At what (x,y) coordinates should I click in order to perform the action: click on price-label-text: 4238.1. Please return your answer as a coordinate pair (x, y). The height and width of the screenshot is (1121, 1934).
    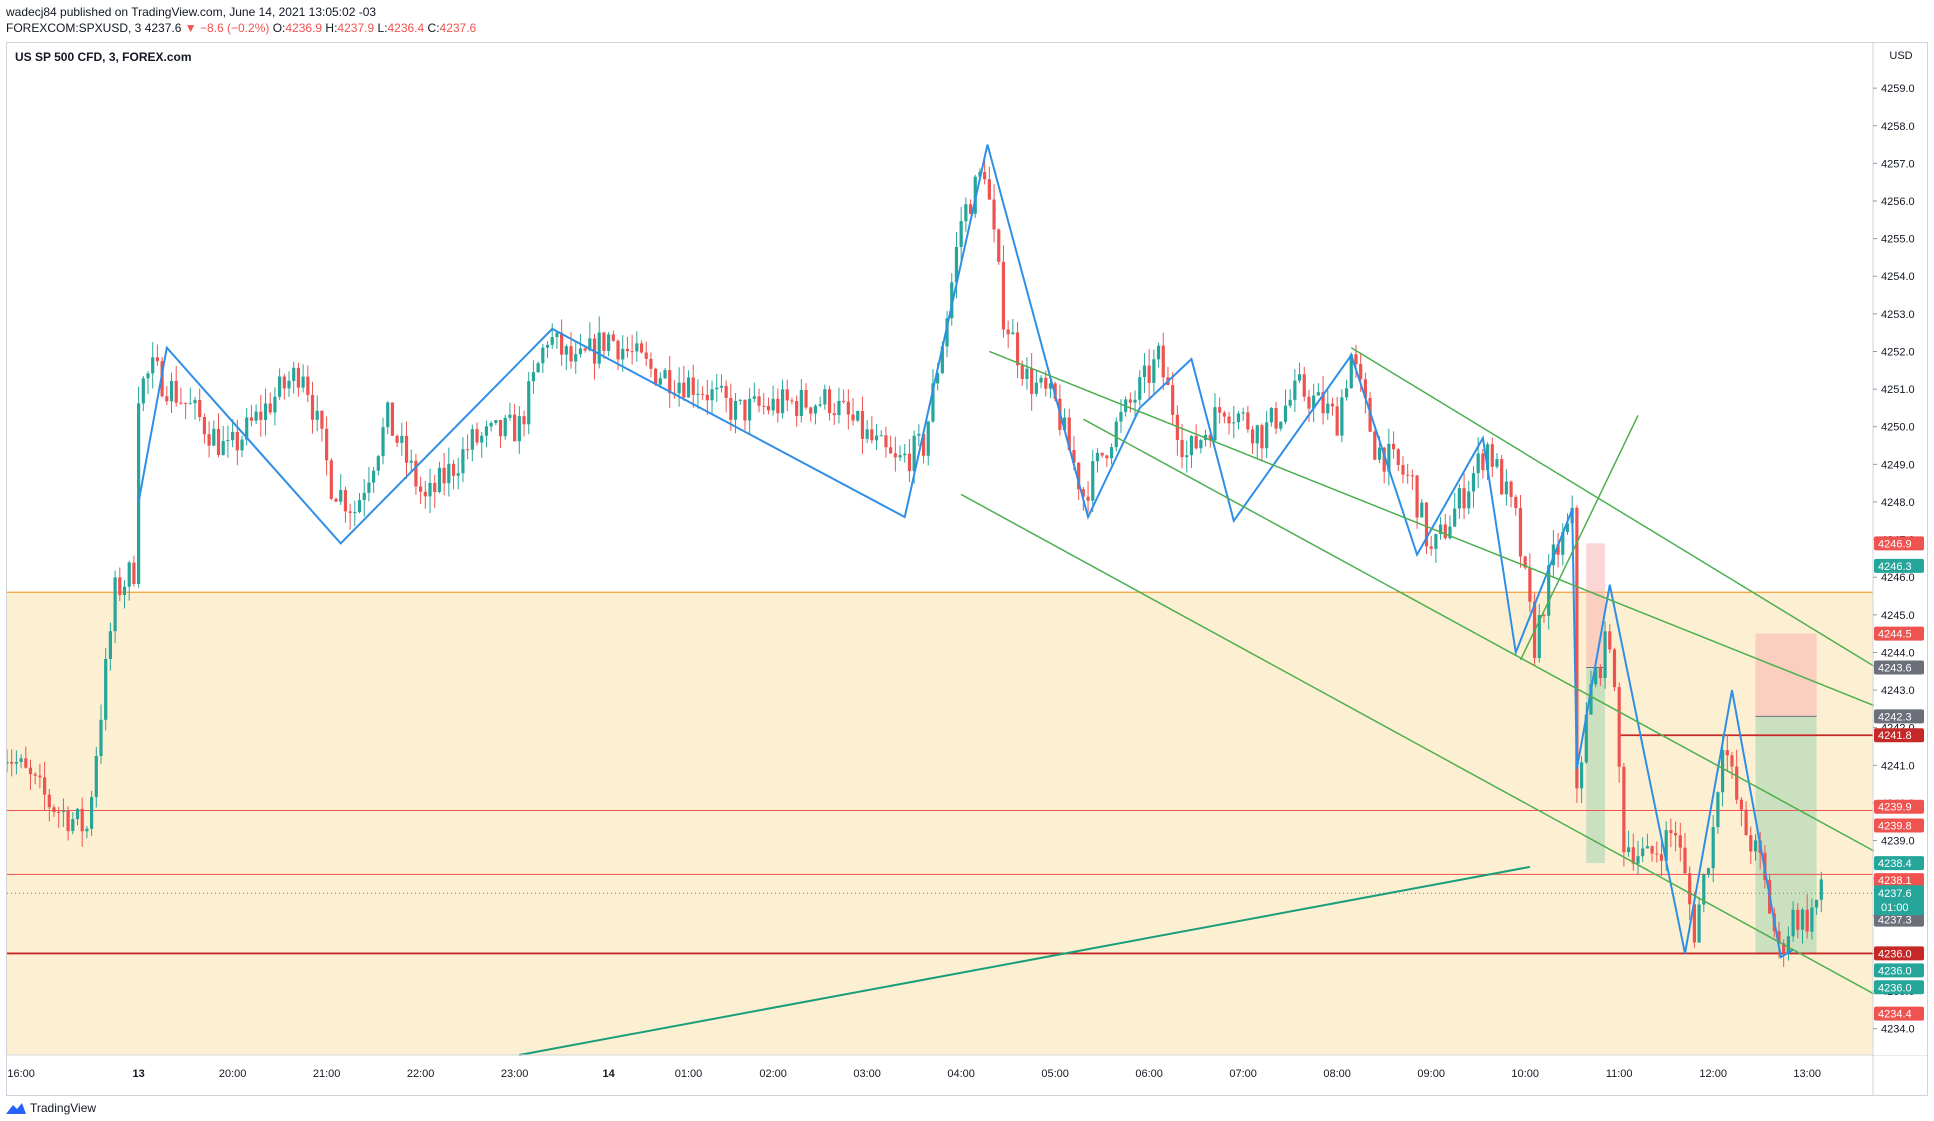
    Looking at the image, I should click on (1895, 881).